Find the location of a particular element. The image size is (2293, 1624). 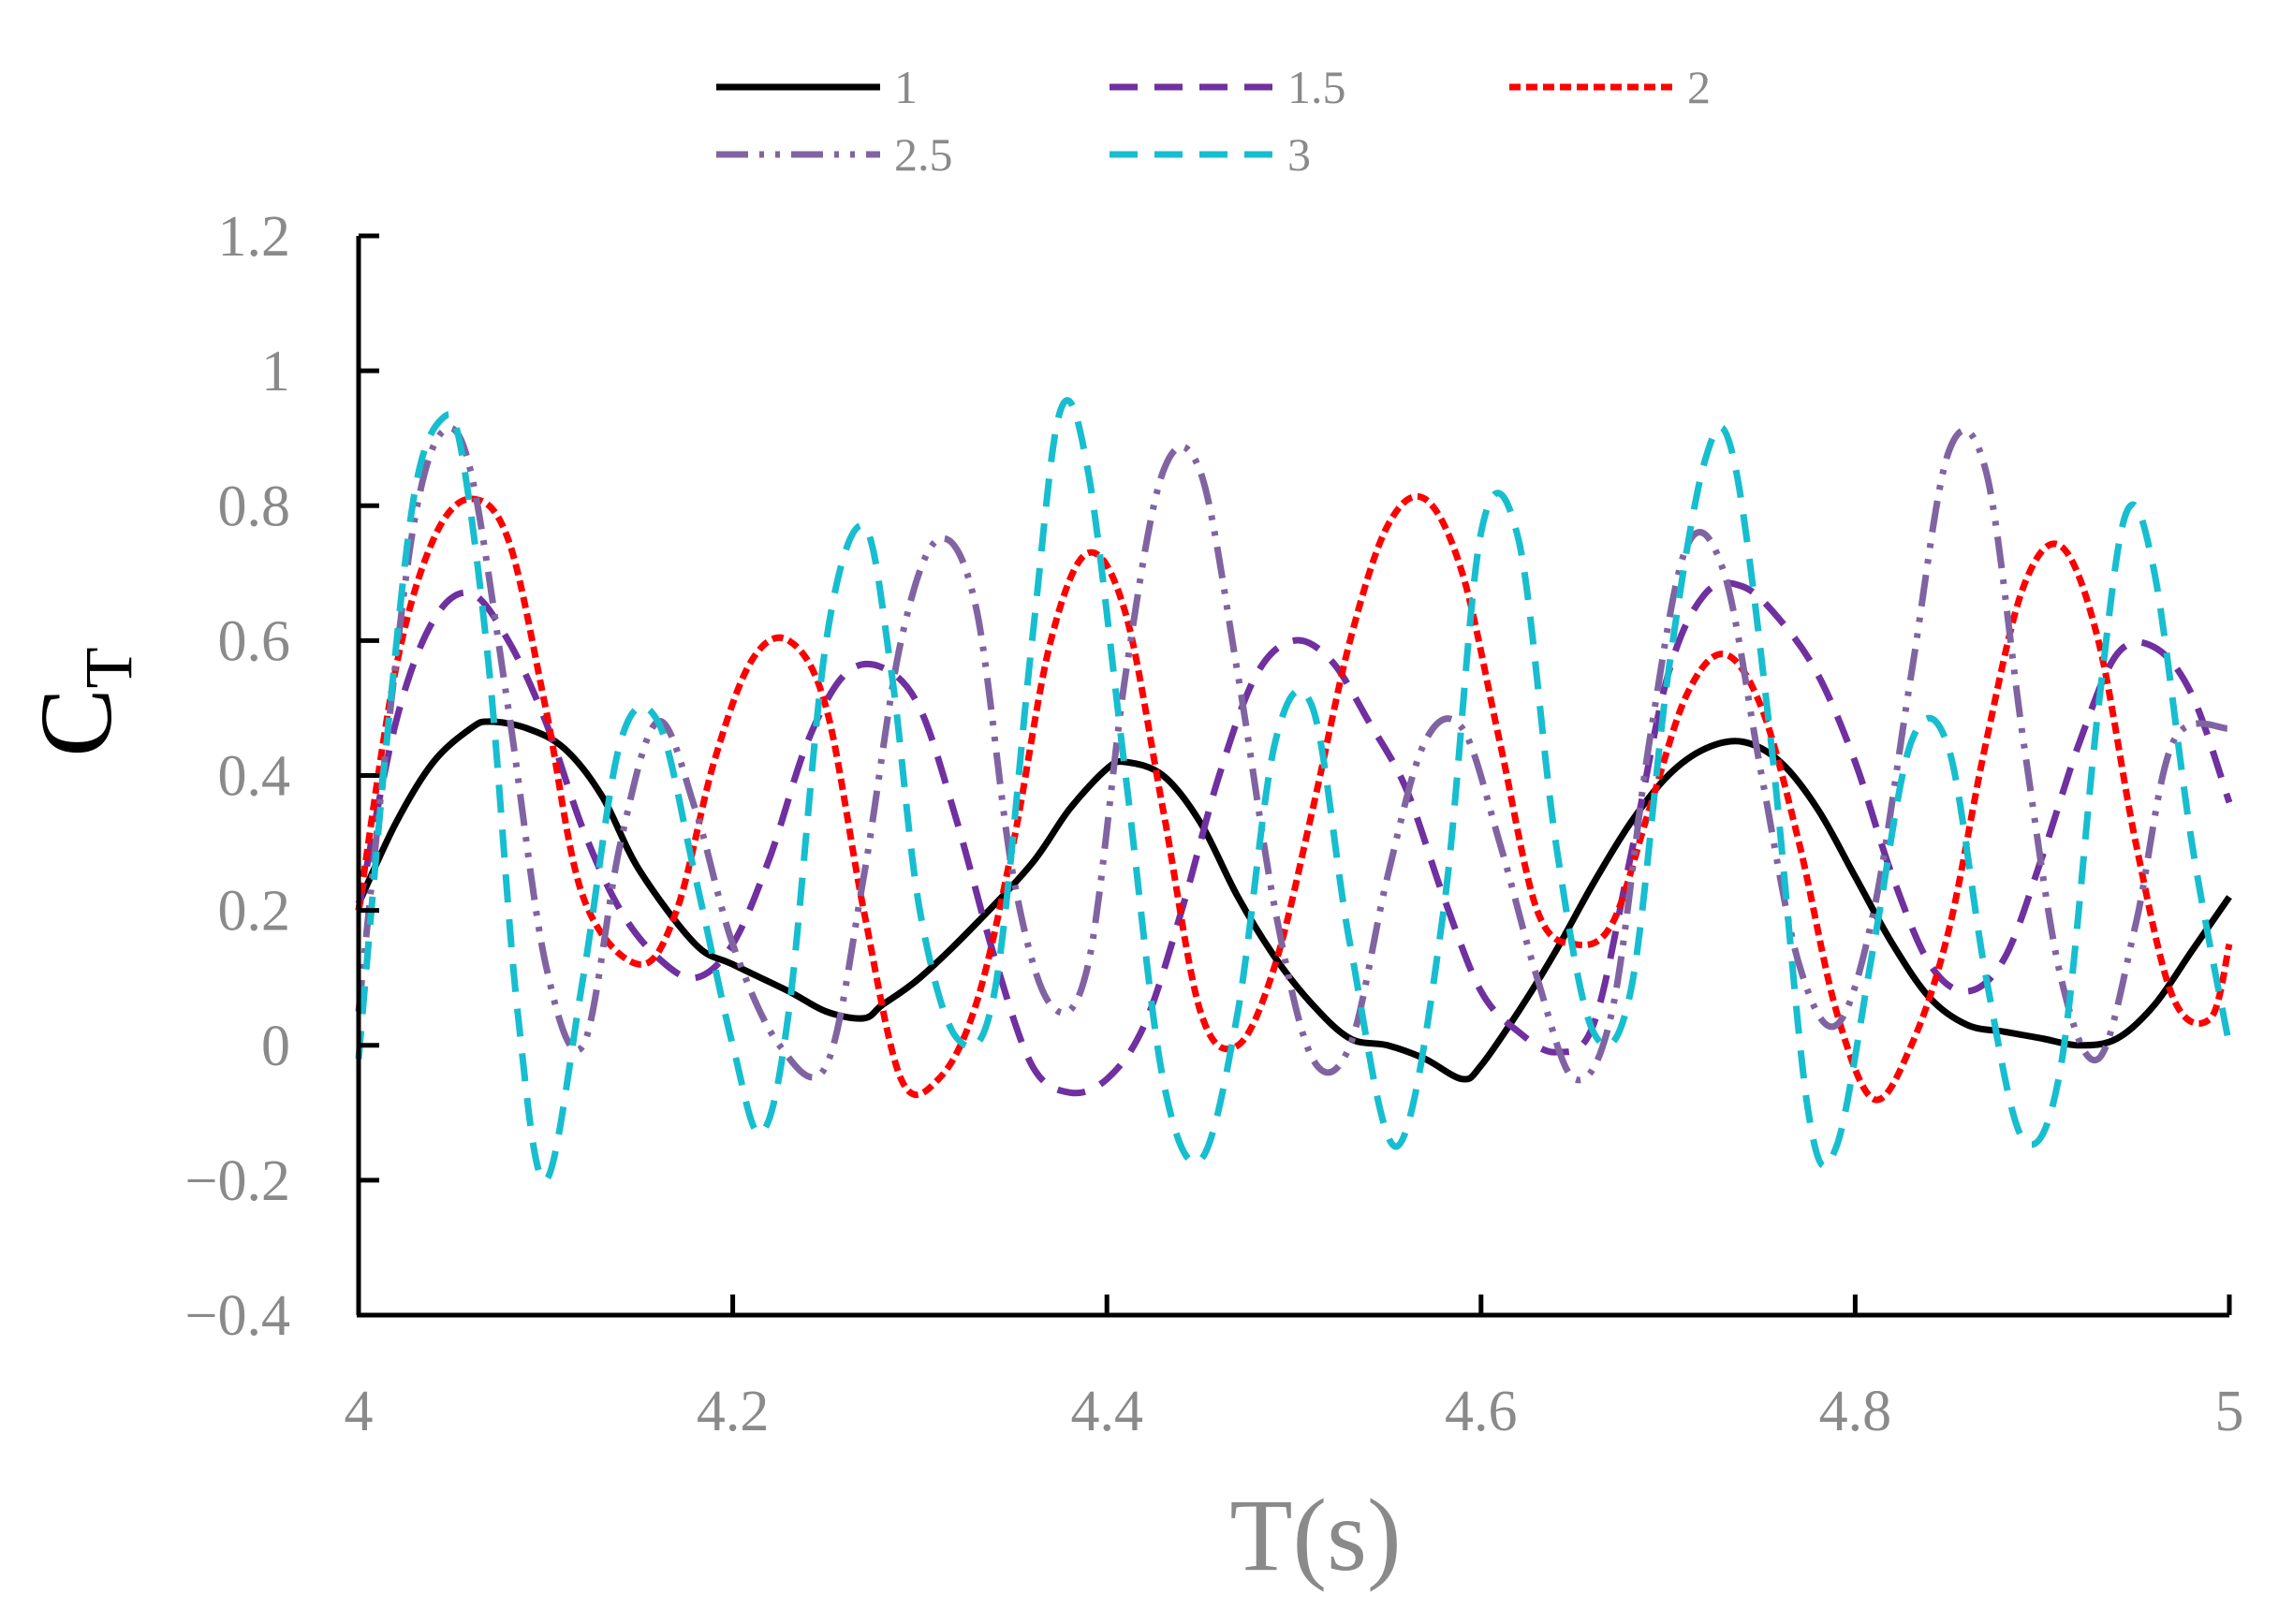

legend-entry-1-5: 1.5 is located at coordinates (1228, 87).